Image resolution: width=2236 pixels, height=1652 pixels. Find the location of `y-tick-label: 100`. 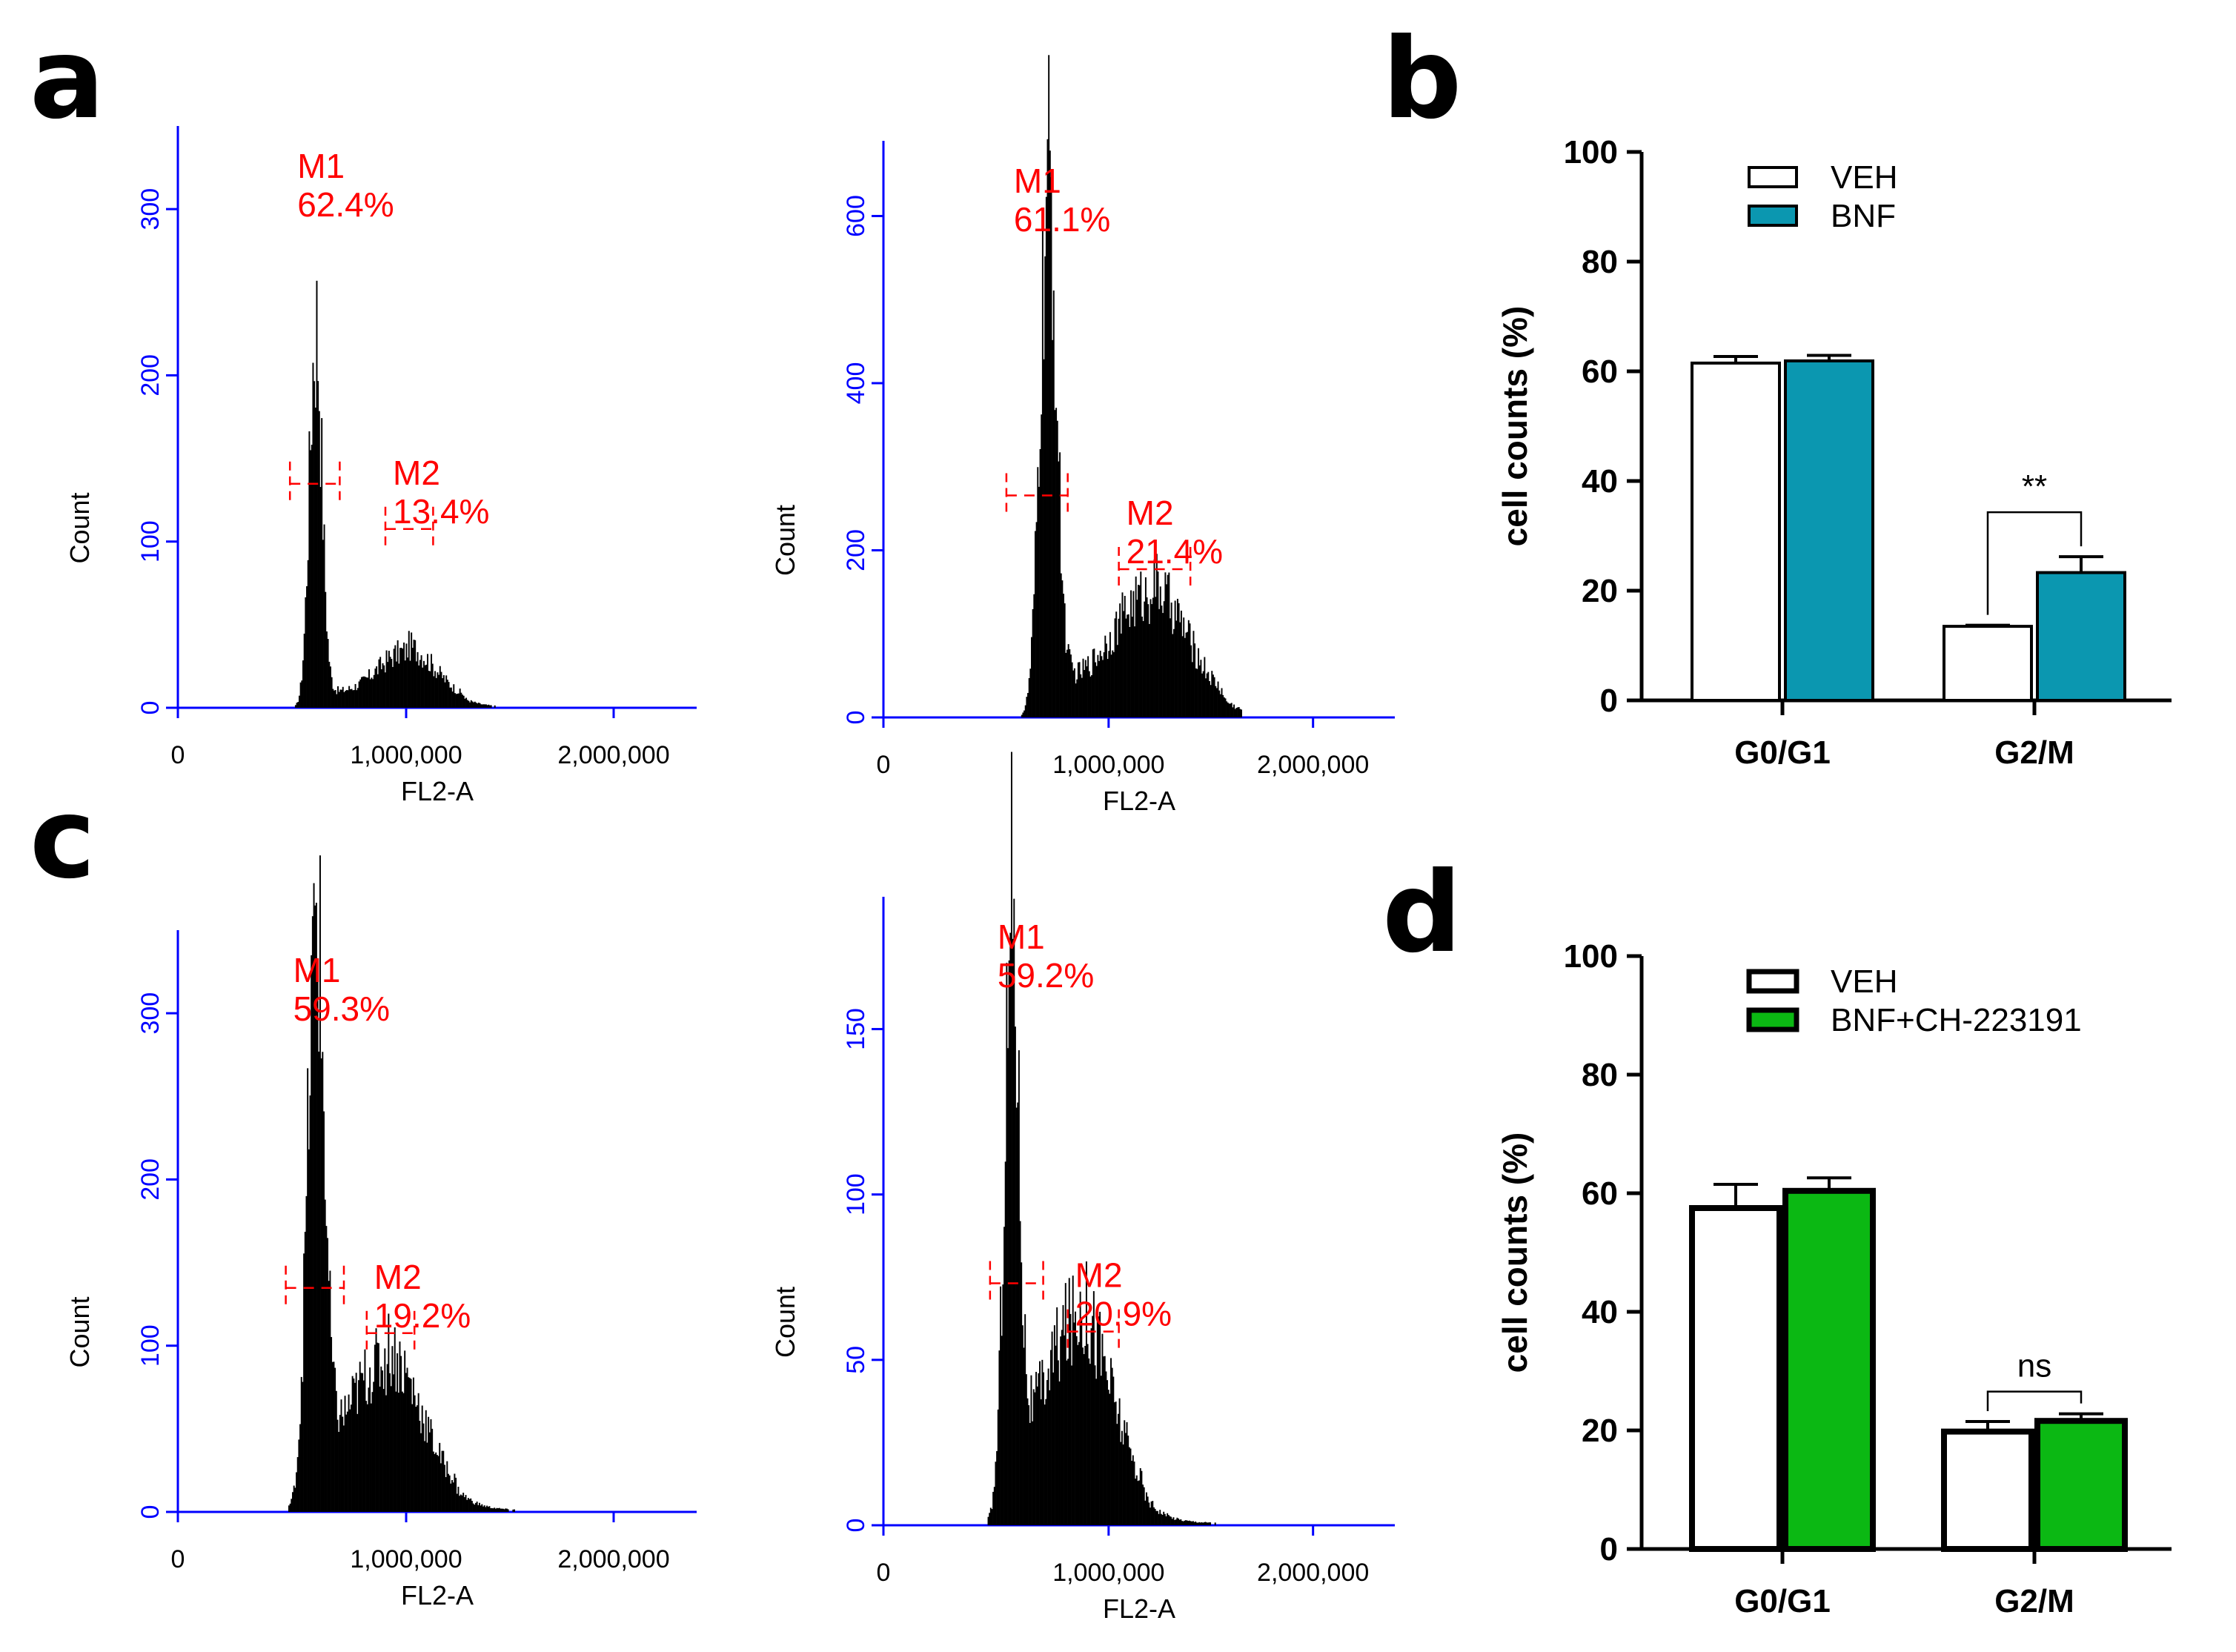

y-tick-label: 100 is located at coordinates (151, 1345).